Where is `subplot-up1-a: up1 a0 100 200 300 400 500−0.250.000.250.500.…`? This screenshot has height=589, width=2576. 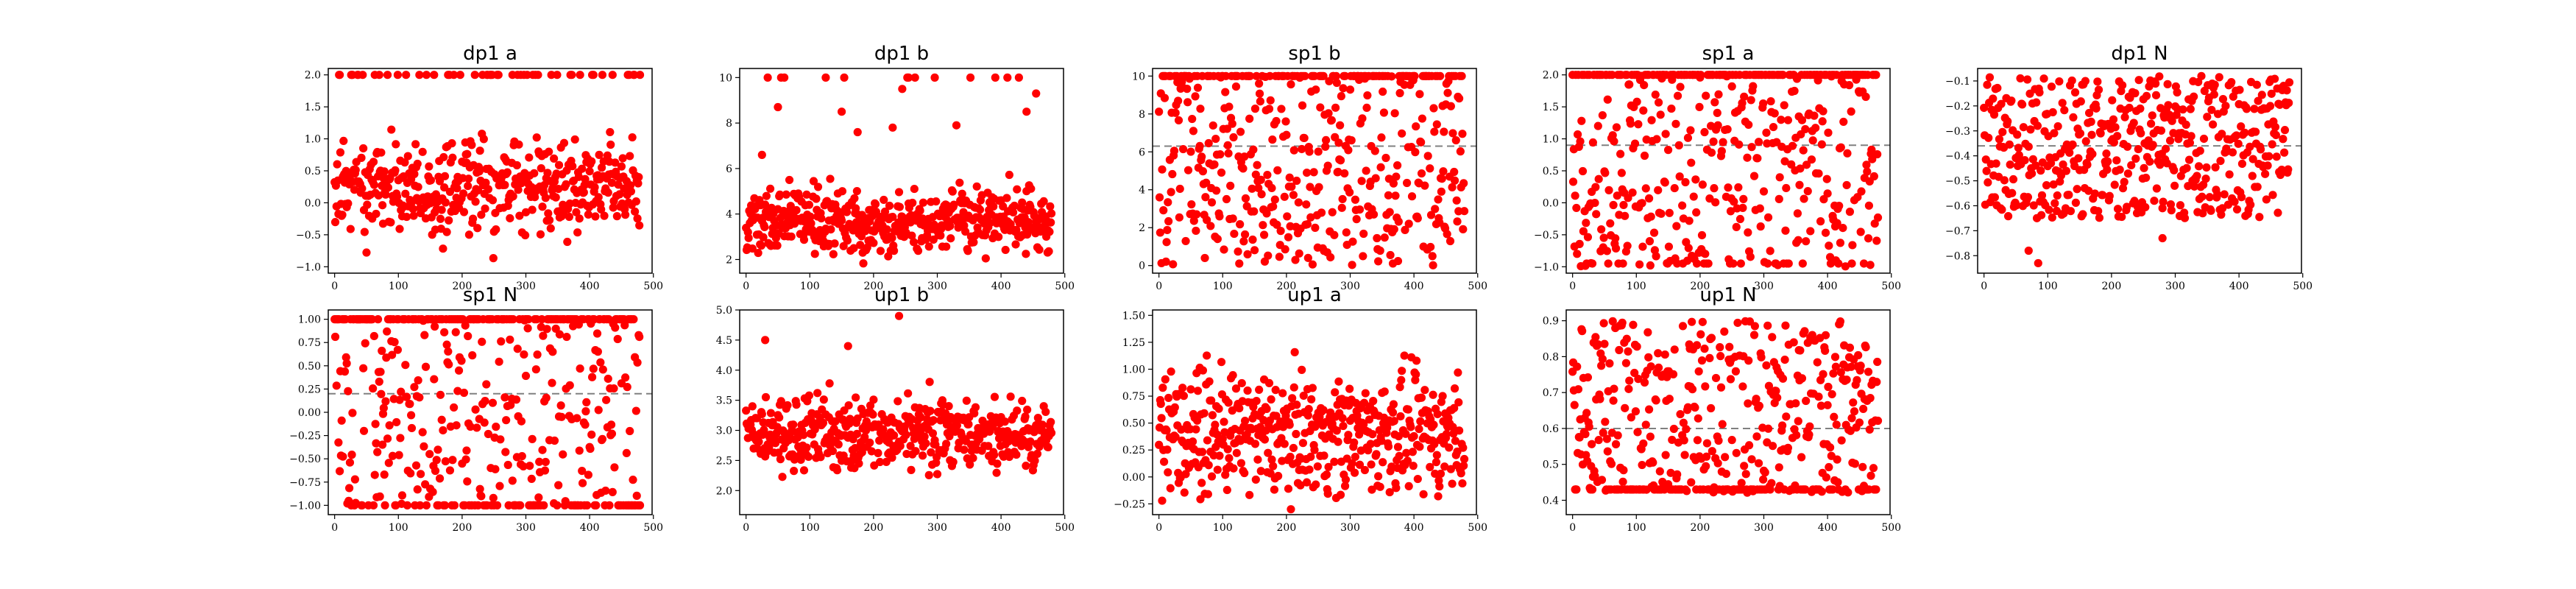 subplot-up1-a: up1 a0 100 200 300 400 500−0.250.000.250.500.… is located at coordinates (1300, 409).